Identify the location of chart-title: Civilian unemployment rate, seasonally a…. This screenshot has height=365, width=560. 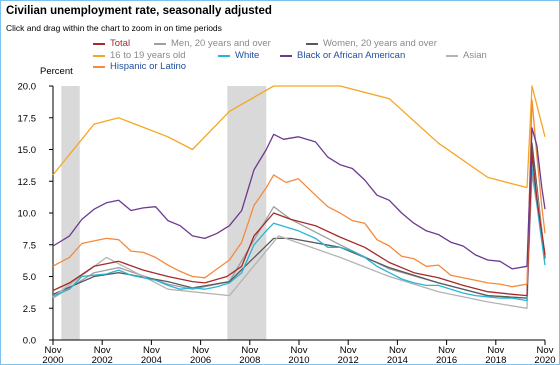
(139, 11).